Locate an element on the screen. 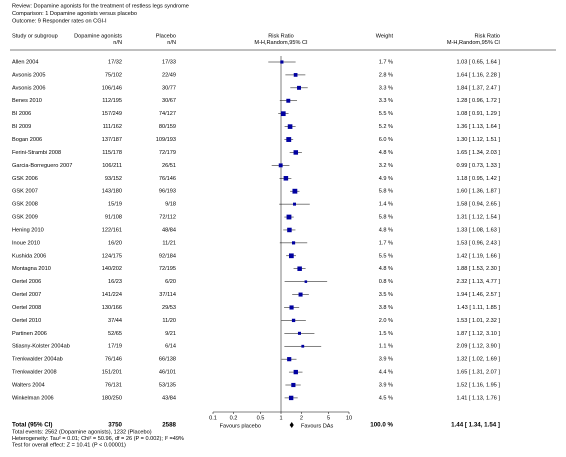 The width and height of the screenshot is (566, 457). weight-cell: 4.4 % is located at coordinates (386, 373).